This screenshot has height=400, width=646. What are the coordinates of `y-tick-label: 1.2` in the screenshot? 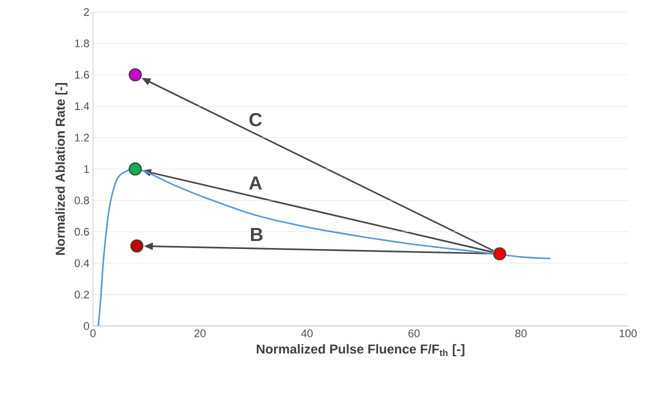 It's located at (82, 138).